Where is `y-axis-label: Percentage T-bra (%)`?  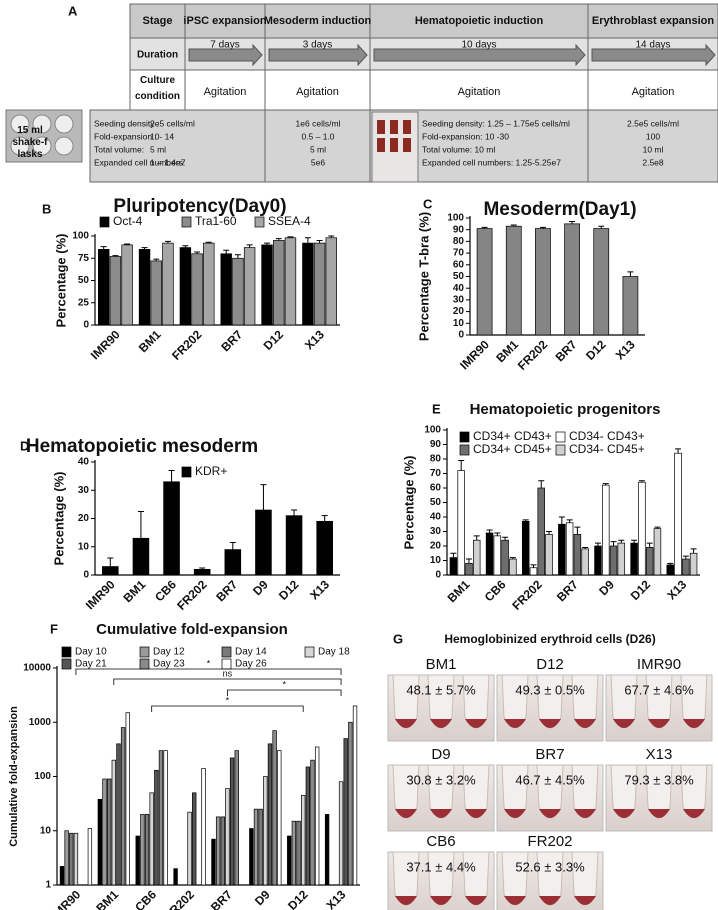
y-axis-label: Percentage T-bra (%) is located at coordinates (423, 276).